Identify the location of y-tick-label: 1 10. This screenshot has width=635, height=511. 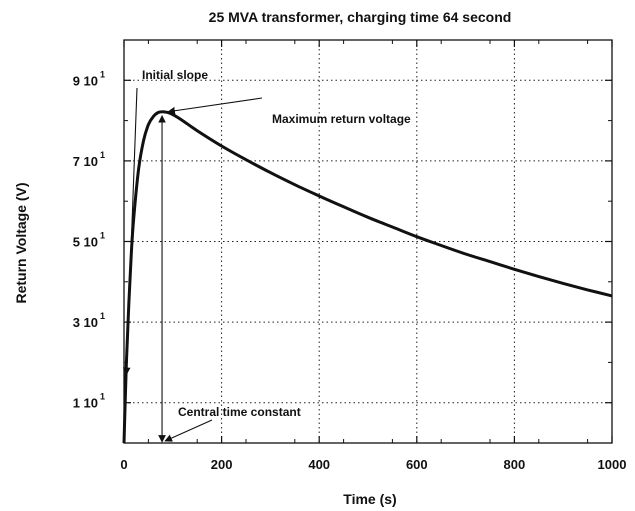
(85, 403).